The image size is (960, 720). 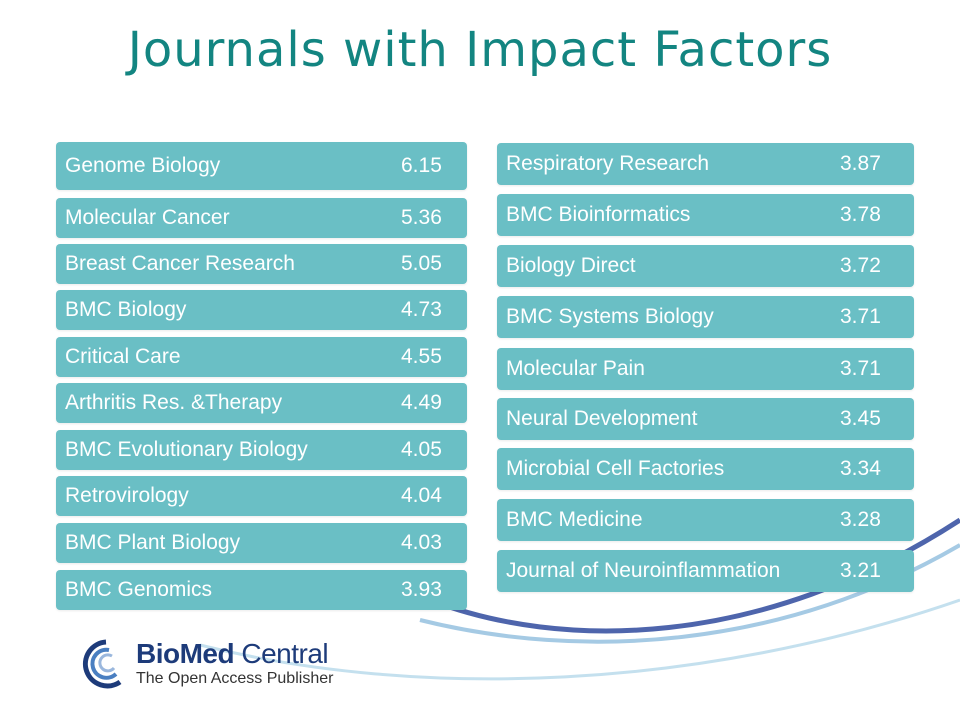 I want to click on impact-factor: 3.72, so click(x=860, y=265).